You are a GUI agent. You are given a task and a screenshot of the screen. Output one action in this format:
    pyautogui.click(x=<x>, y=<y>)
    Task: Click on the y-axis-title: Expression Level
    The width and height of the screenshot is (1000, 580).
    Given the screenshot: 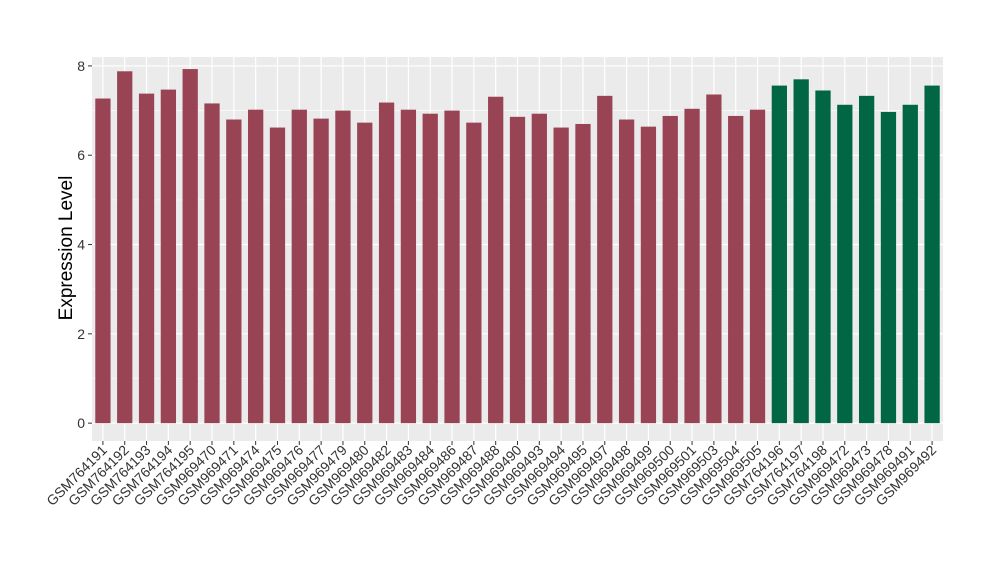 What is the action you would take?
    pyautogui.click(x=66, y=248)
    